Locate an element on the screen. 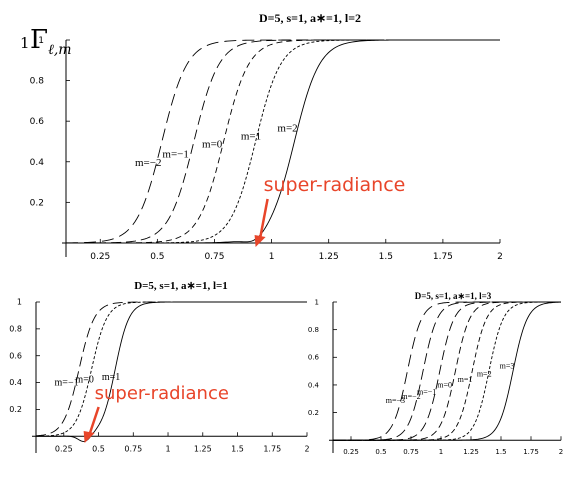  svg-text: Γ is located at coordinates (39, 40).